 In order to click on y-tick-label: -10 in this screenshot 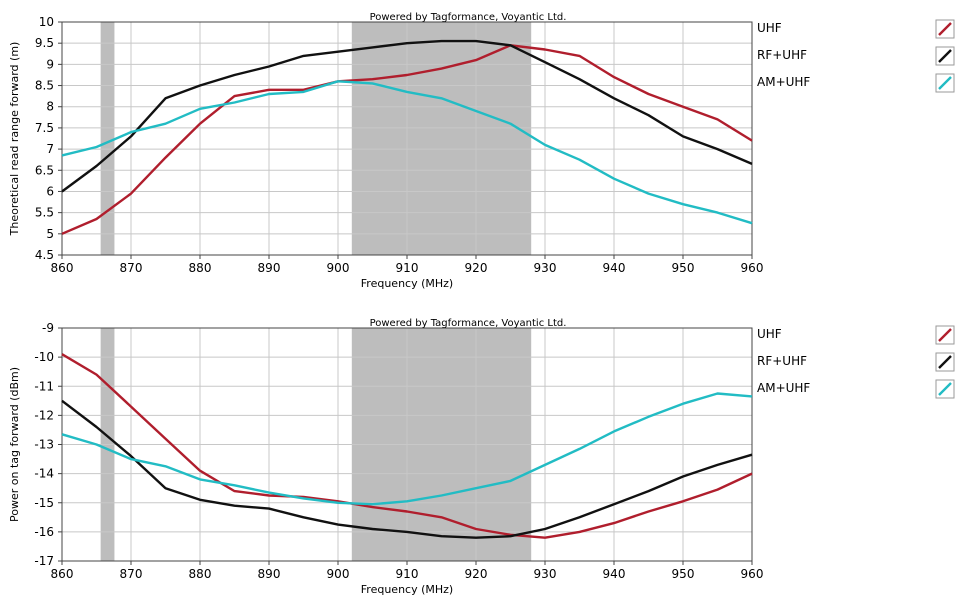, I will do `click(44, 357)`.